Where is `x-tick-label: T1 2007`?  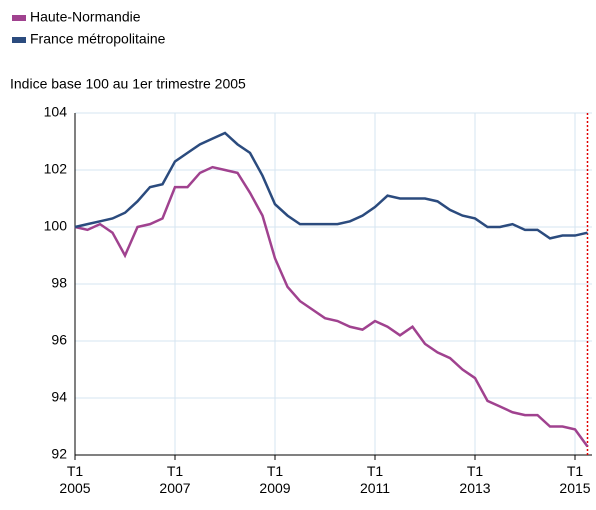
x-tick-label: T1 2007 is located at coordinates (175, 479).